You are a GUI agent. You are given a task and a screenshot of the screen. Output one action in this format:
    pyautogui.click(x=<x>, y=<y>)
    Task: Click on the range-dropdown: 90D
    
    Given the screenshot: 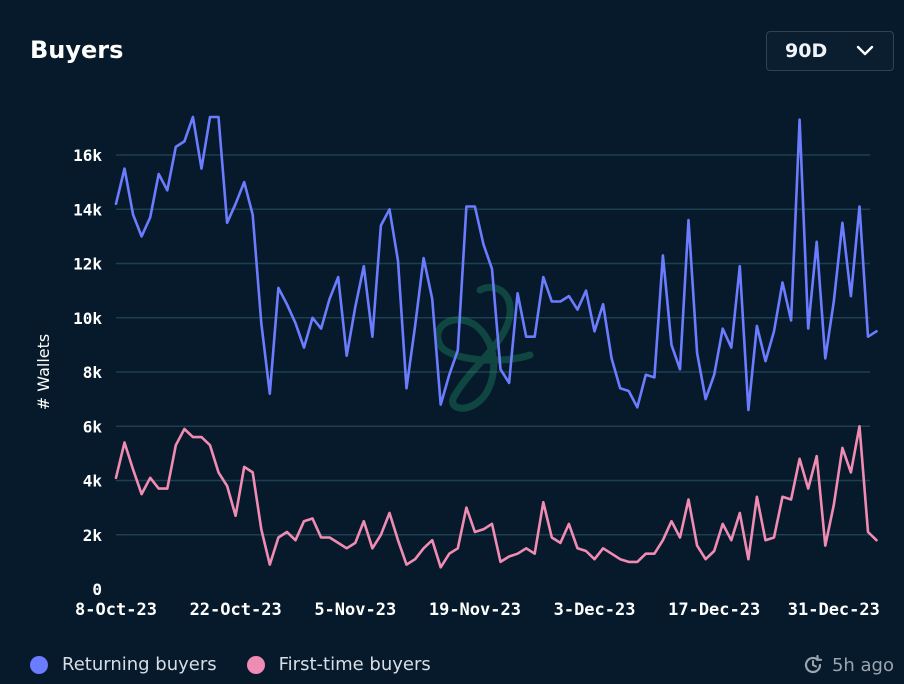 What is the action you would take?
    pyautogui.click(x=830, y=51)
    